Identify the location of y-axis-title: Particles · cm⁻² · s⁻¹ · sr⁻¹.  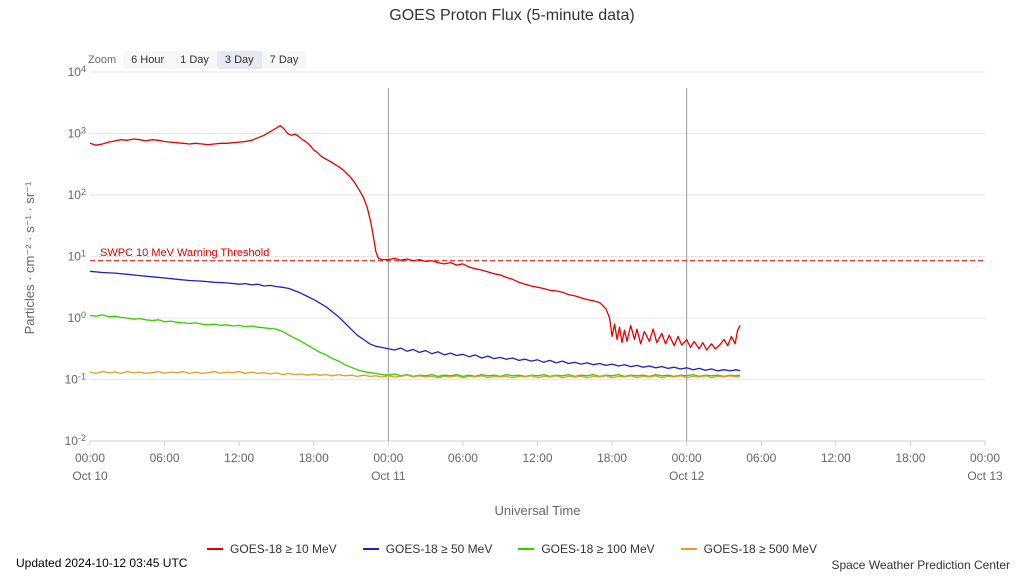
(29, 258).